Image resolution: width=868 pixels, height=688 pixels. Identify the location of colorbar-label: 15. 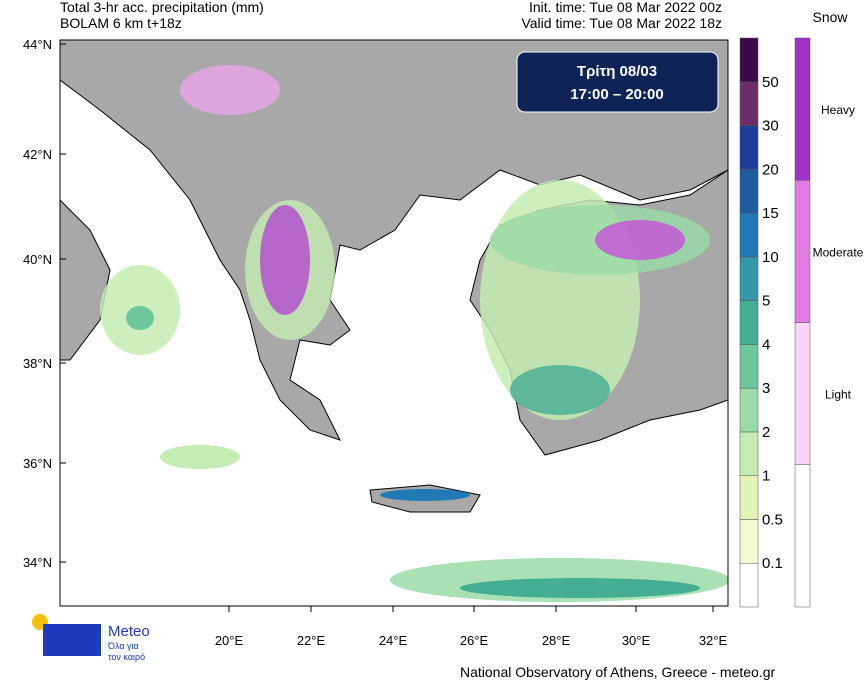
(770, 213).